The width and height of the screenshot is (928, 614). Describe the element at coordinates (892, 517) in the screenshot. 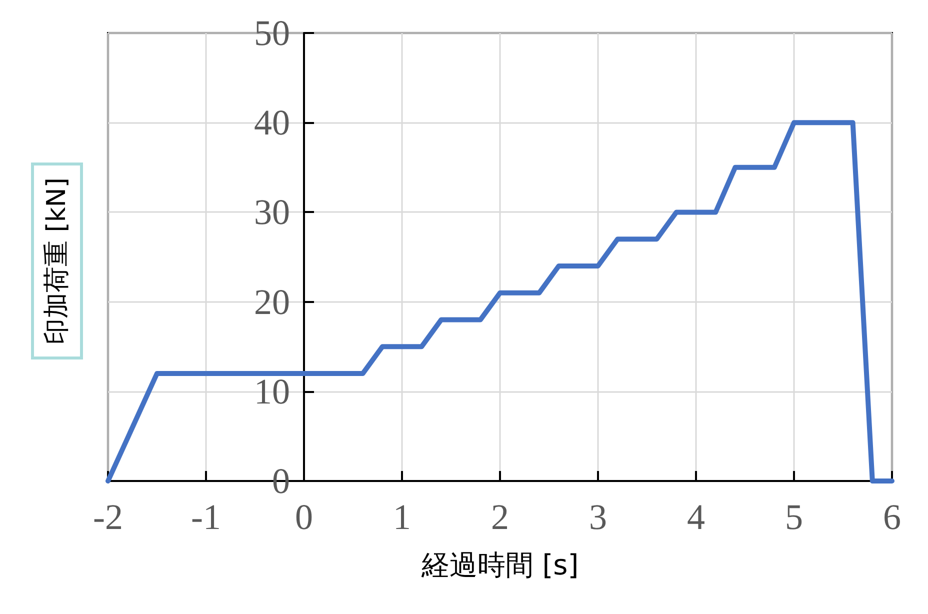

I see `x-tick-label: 6` at that location.